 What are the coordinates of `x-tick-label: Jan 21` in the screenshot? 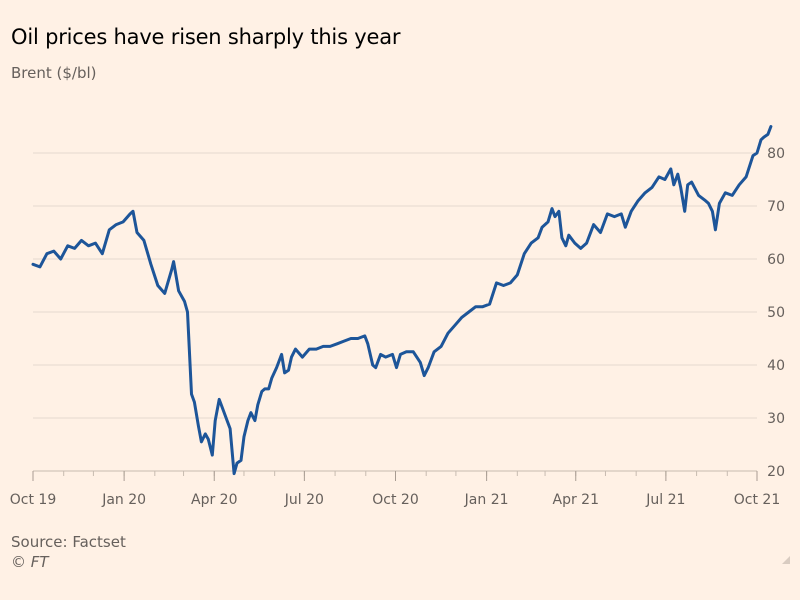 It's located at (486, 500).